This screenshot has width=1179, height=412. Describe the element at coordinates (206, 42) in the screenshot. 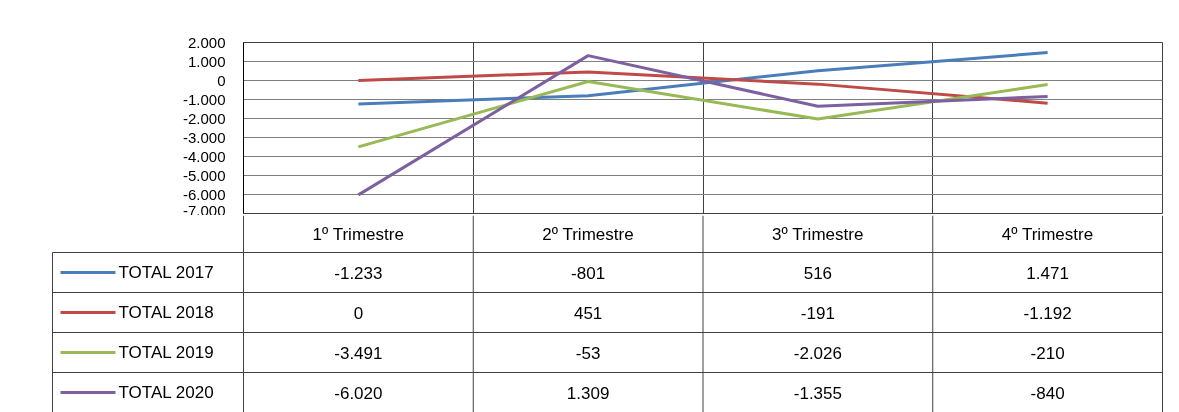

I see `y-tick-label: 2.000` at that location.